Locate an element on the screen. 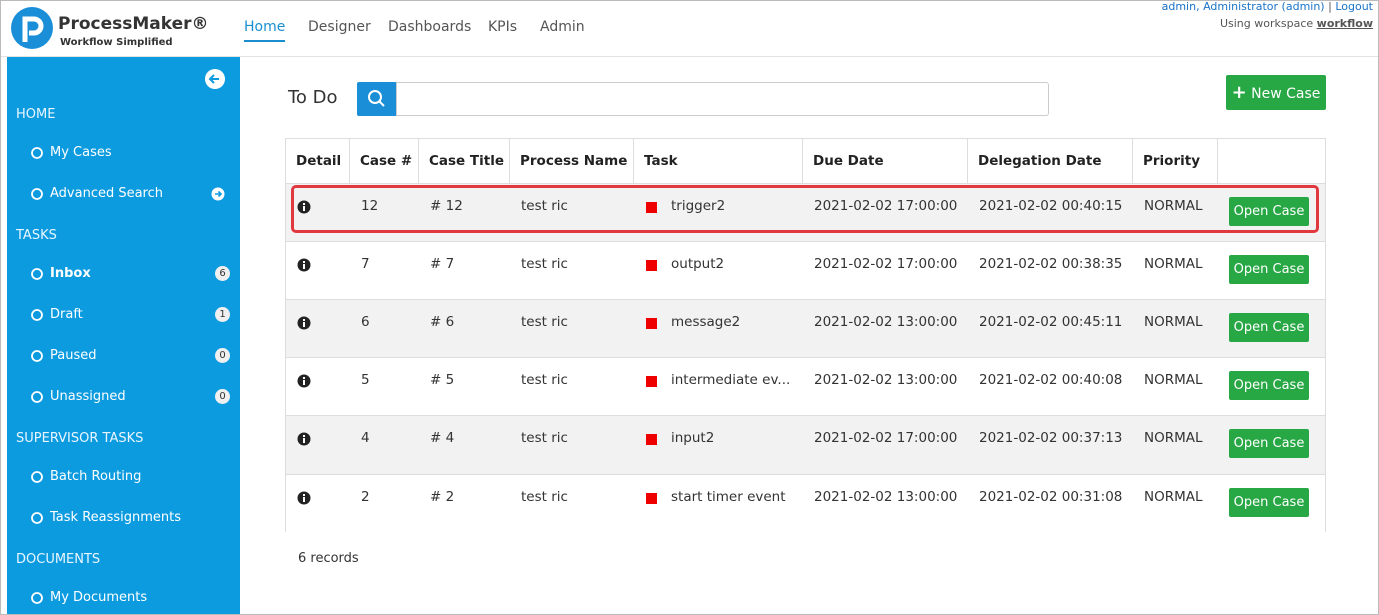  case-title: # 5 is located at coordinates (442, 380).